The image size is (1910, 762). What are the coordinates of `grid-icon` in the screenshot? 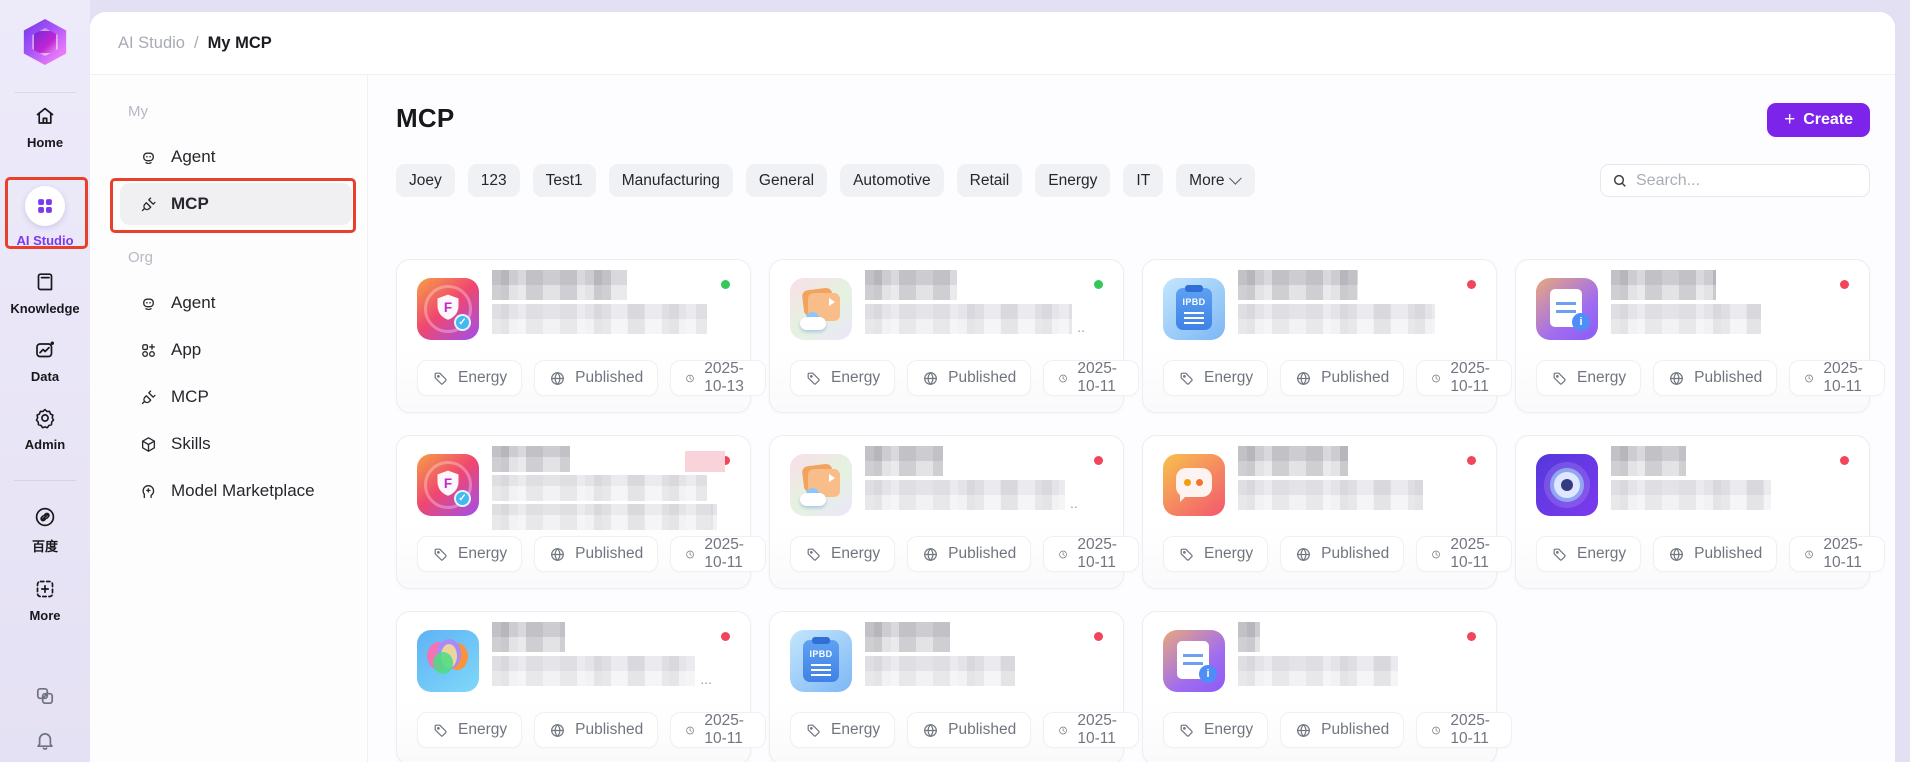 It's located at (44, 206).